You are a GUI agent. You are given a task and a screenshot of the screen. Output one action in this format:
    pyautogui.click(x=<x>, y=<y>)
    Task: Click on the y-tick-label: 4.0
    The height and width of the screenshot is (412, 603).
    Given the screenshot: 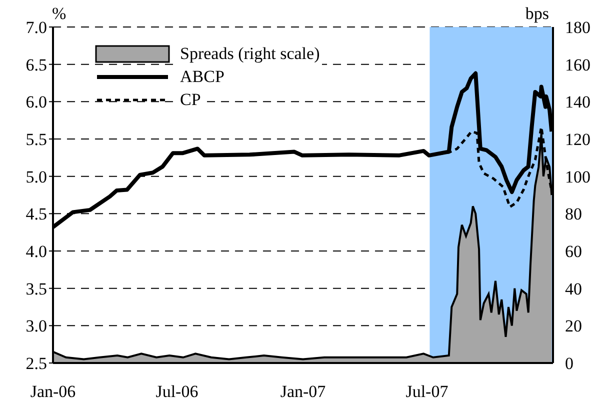 What is the action you would take?
    pyautogui.click(x=36, y=252)
    